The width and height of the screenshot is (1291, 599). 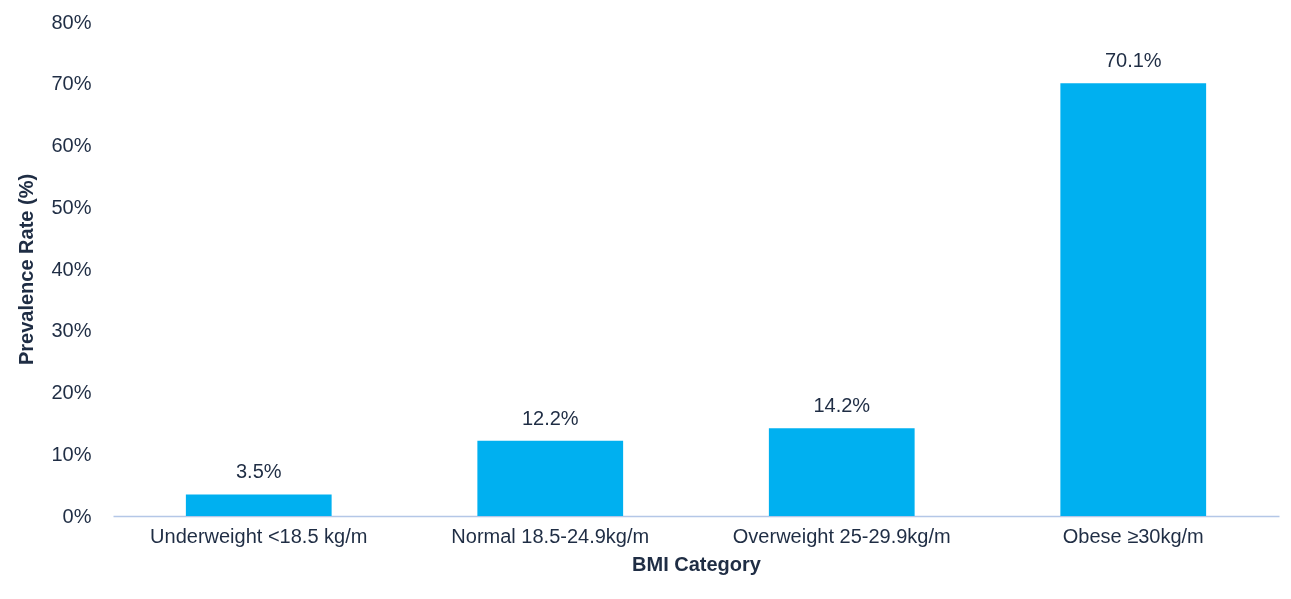 I want to click on y-tick-label: 50%, so click(x=71, y=206).